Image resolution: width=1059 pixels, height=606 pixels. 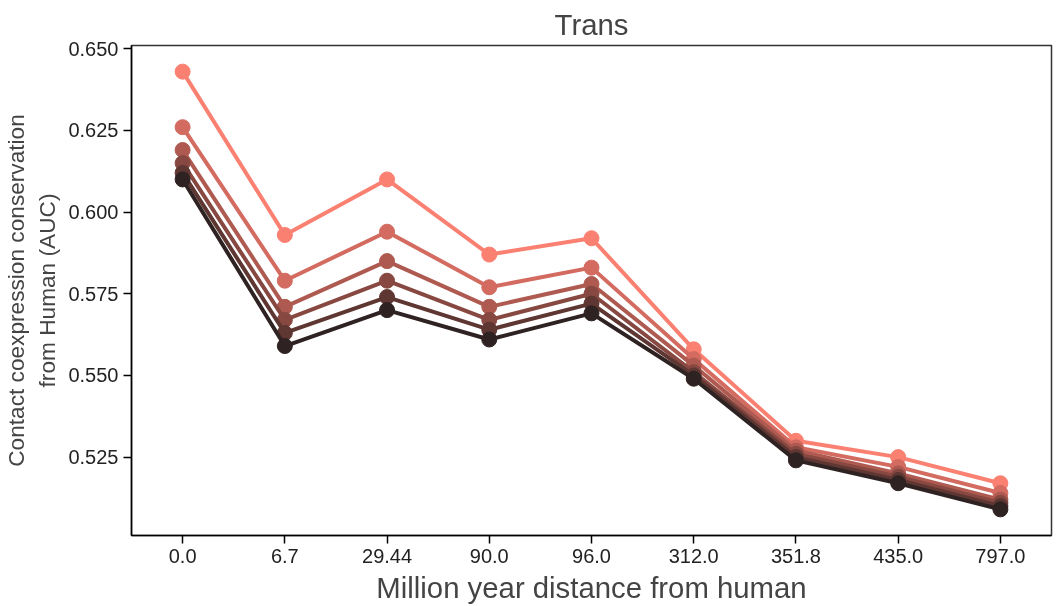 I want to click on x-tick-label: 351.8, so click(x=795, y=555).